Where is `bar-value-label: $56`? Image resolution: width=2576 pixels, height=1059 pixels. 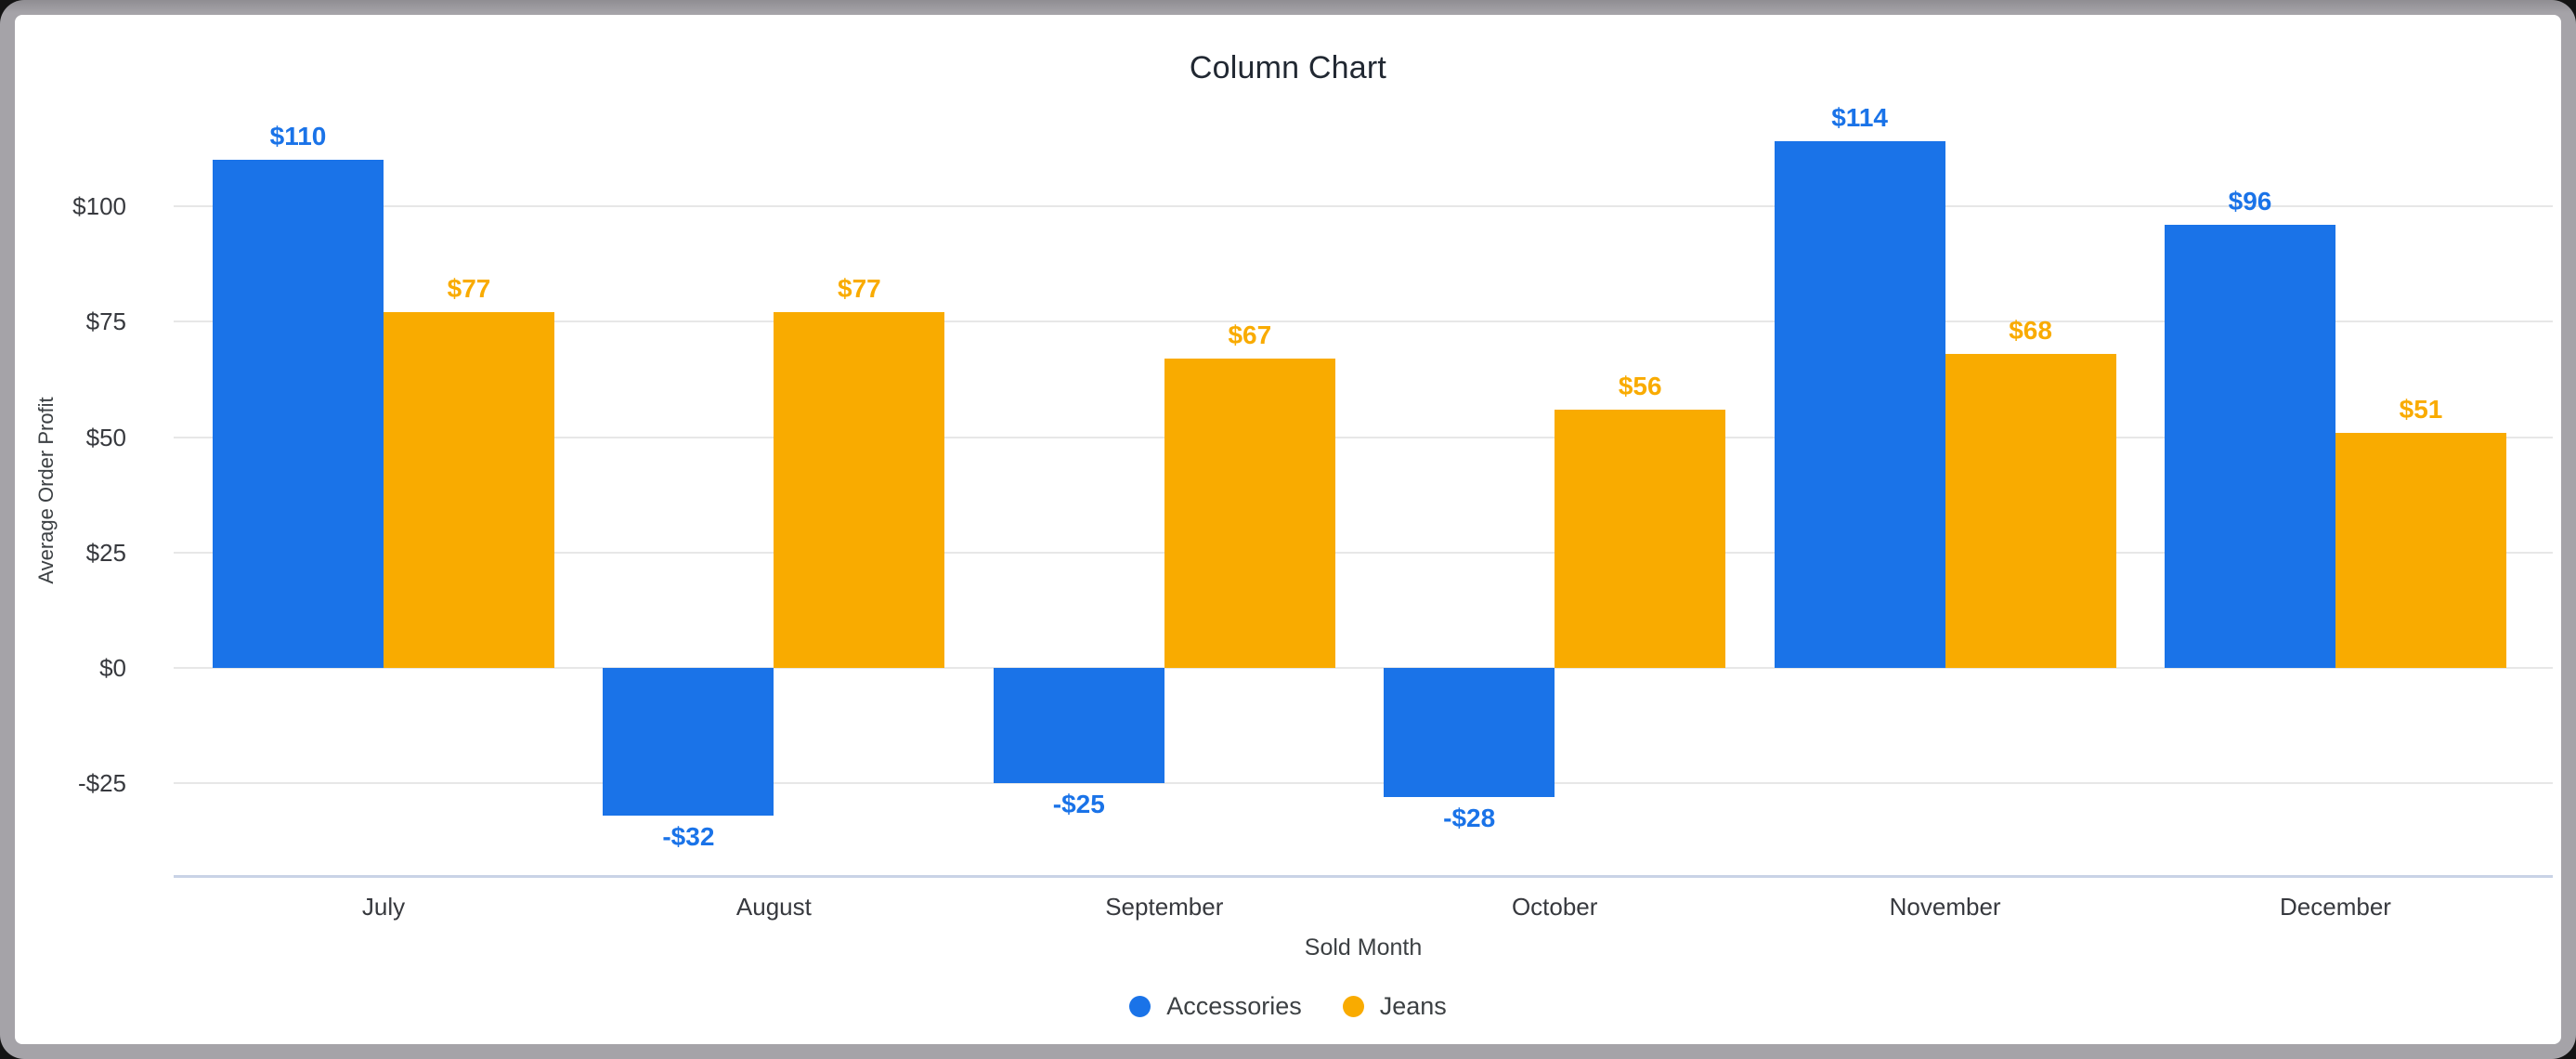 bar-value-label: $56 is located at coordinates (1640, 385).